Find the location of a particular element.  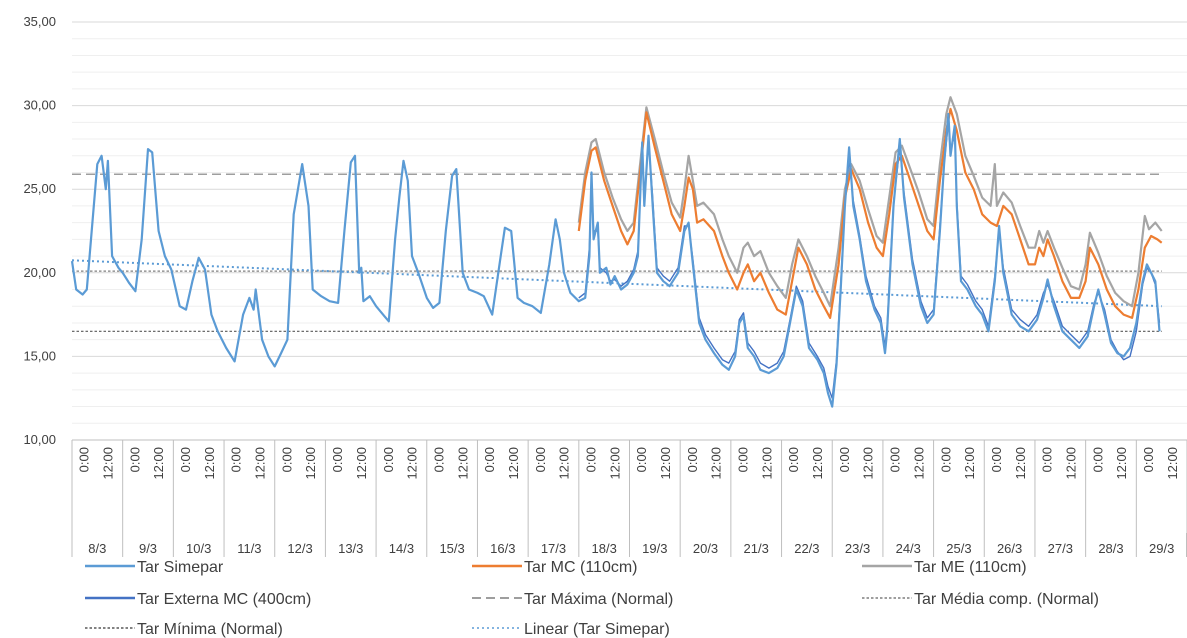

day-label: 17/3 is located at coordinates (553, 548).